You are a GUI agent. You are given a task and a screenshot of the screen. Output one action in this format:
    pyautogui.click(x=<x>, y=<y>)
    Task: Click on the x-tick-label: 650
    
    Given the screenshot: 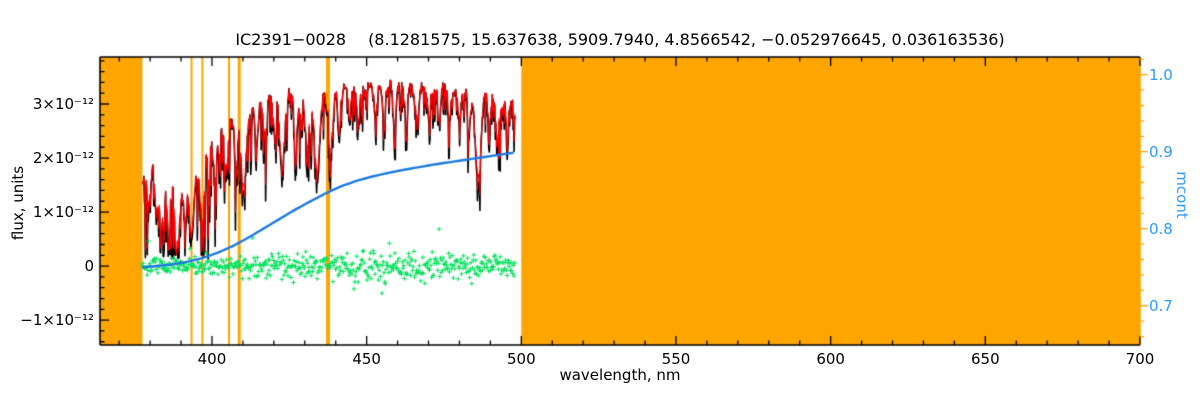 What is the action you would take?
    pyautogui.click(x=985, y=359)
    